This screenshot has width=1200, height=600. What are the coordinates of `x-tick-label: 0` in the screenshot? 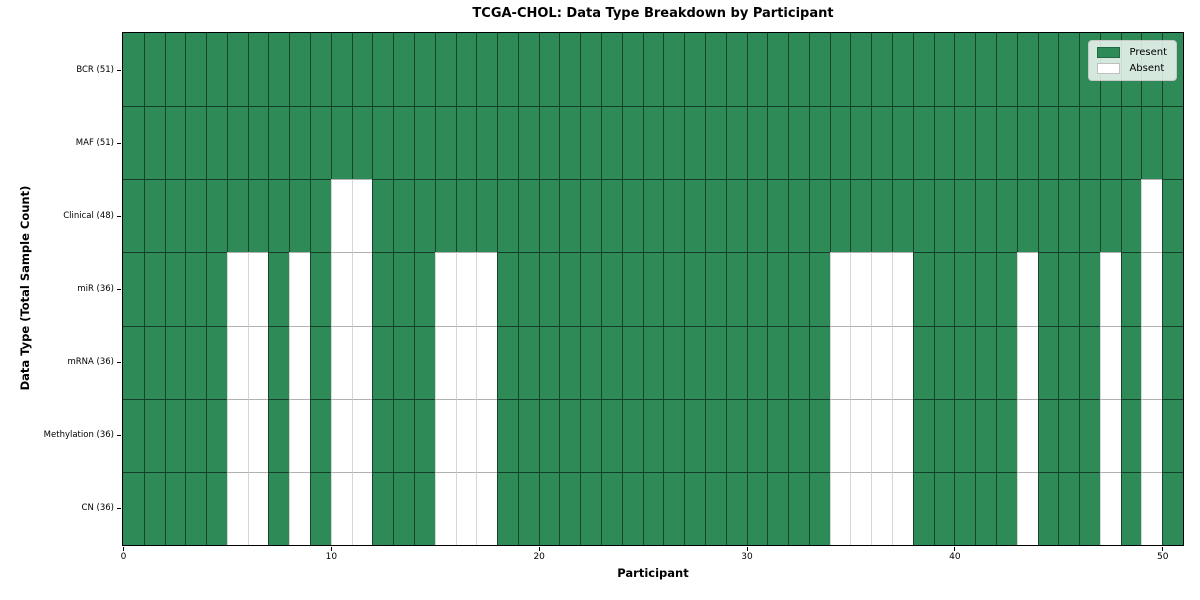 It's located at (123, 557).